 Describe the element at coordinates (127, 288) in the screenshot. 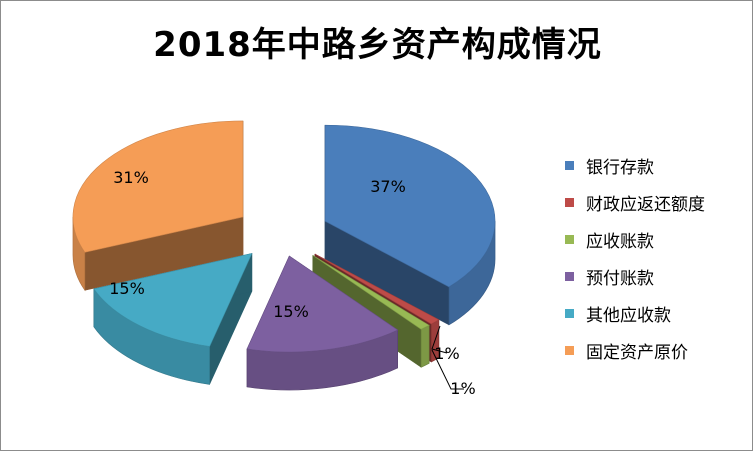

I see `data-label-5: 15%` at that location.